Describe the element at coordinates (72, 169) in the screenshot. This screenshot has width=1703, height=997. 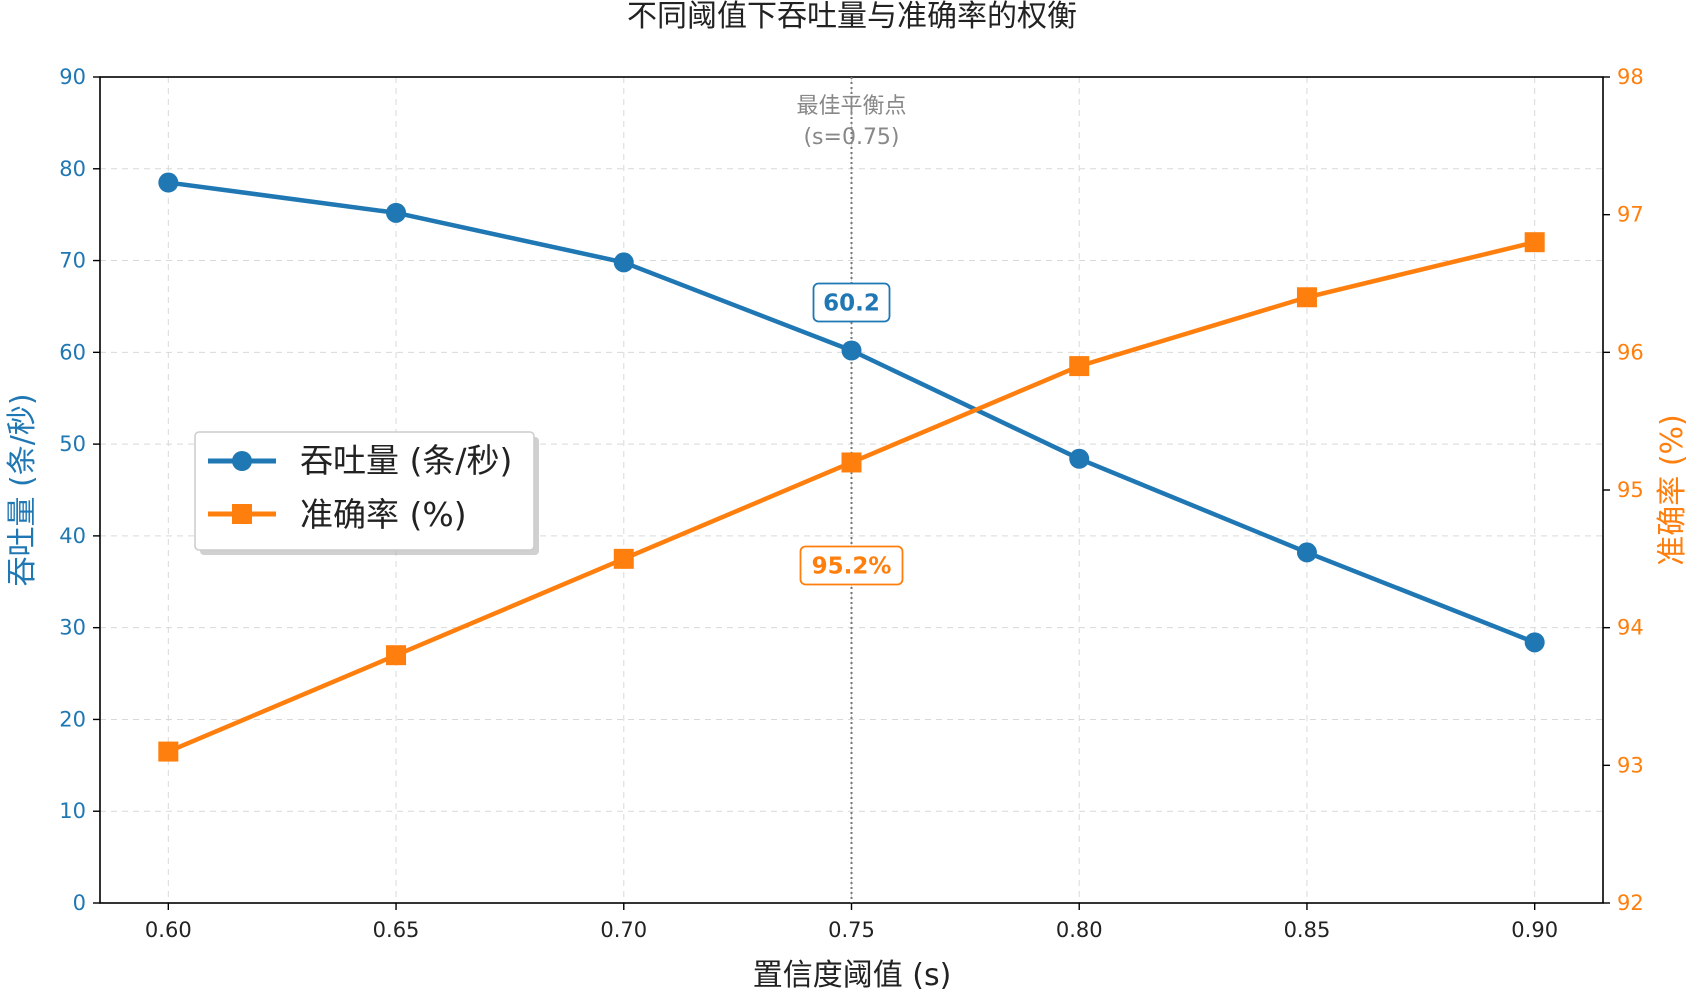
I see `y-left-tick-label: 80` at that location.